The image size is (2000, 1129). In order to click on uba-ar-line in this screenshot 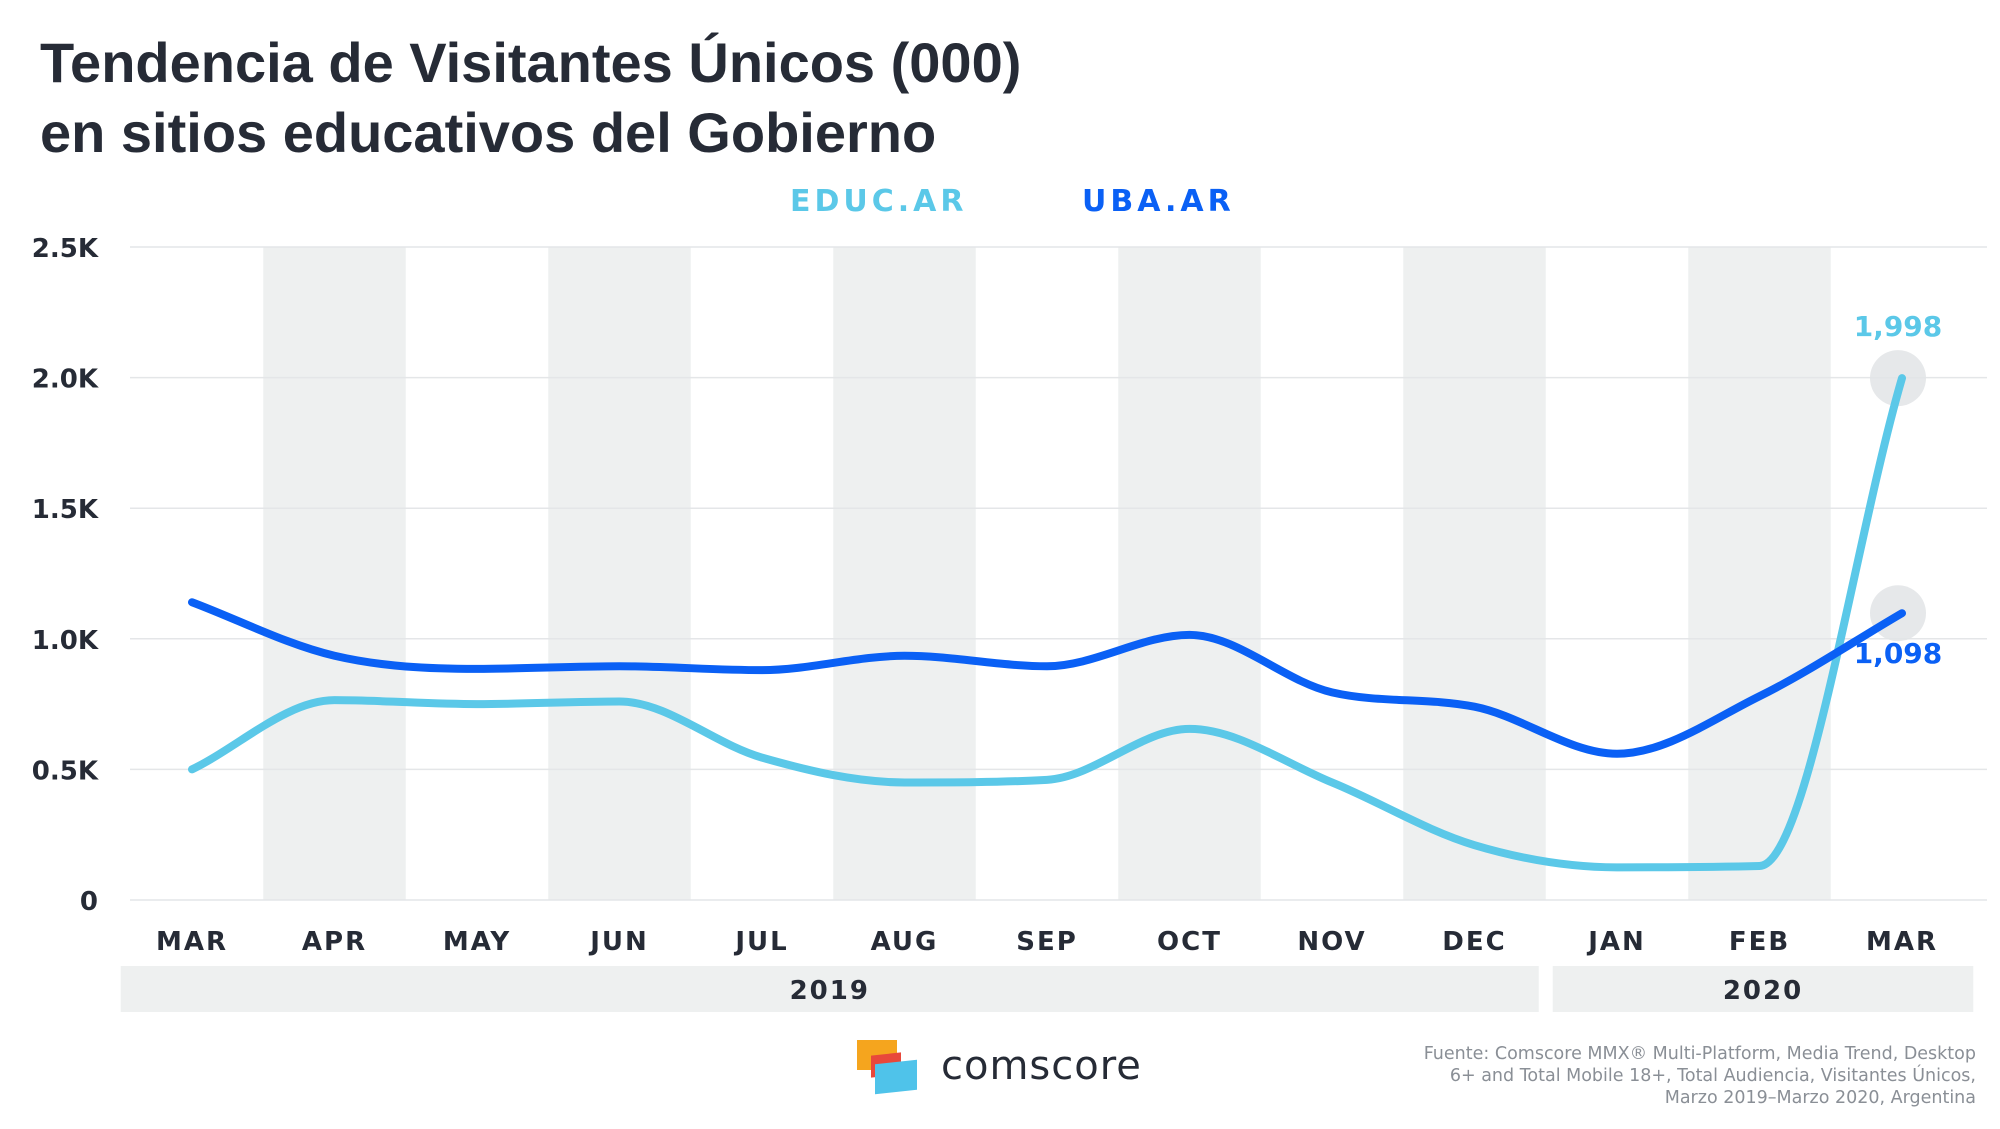, I will do `click(1047, 678)`.